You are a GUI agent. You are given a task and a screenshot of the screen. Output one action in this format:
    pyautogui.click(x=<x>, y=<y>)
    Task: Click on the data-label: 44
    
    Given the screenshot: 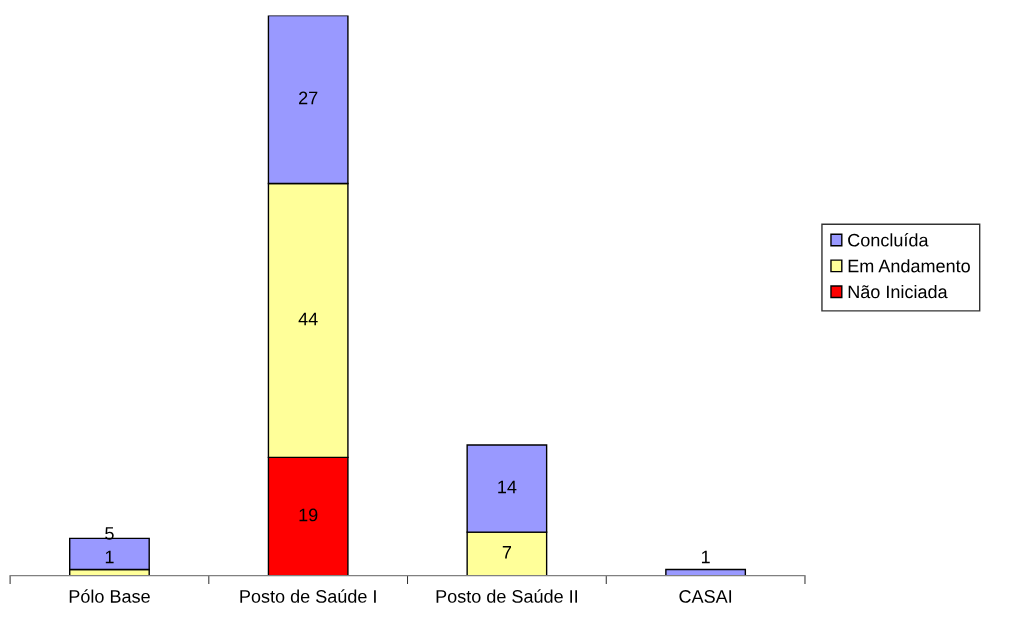 What is the action you would take?
    pyautogui.click(x=308, y=319)
    